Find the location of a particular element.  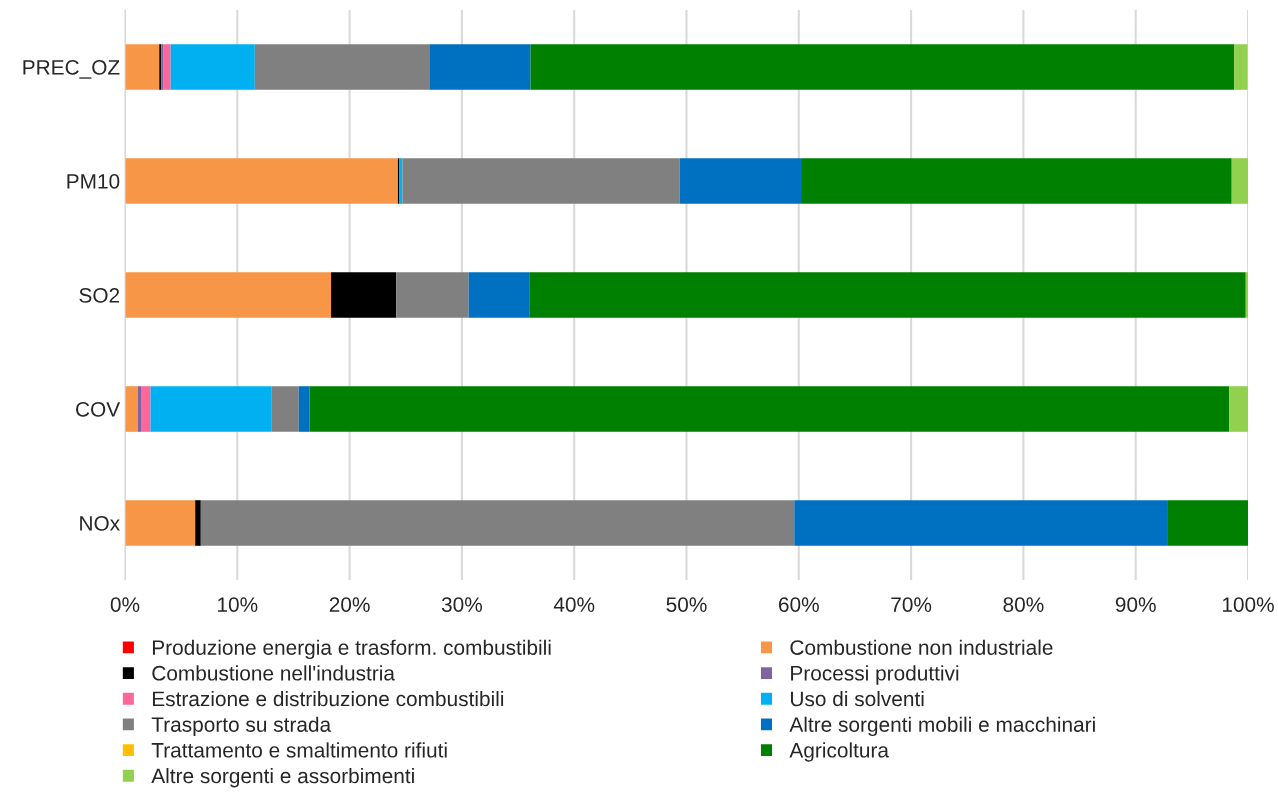

x-tick-label: 30% is located at coordinates (462, 604).